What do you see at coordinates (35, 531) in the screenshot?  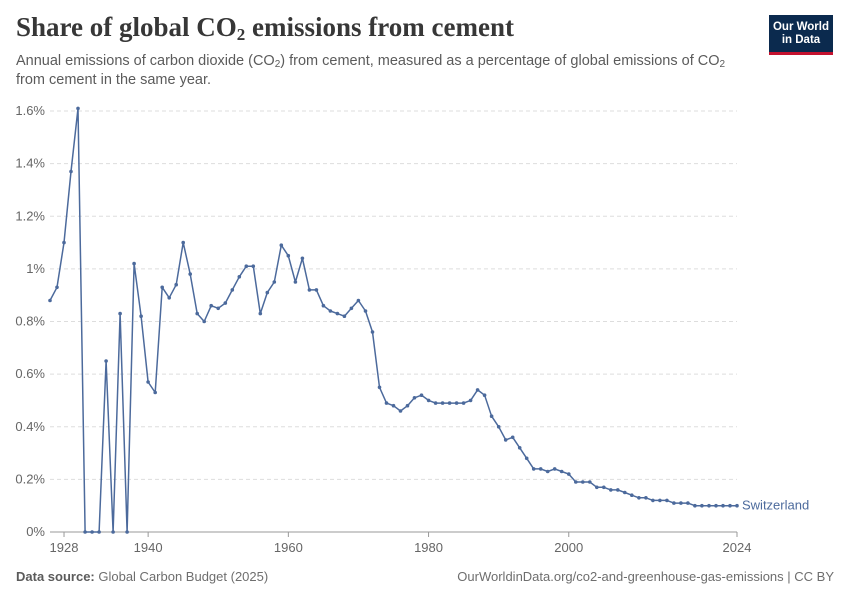 I see `y-tick-label: 0%` at bounding box center [35, 531].